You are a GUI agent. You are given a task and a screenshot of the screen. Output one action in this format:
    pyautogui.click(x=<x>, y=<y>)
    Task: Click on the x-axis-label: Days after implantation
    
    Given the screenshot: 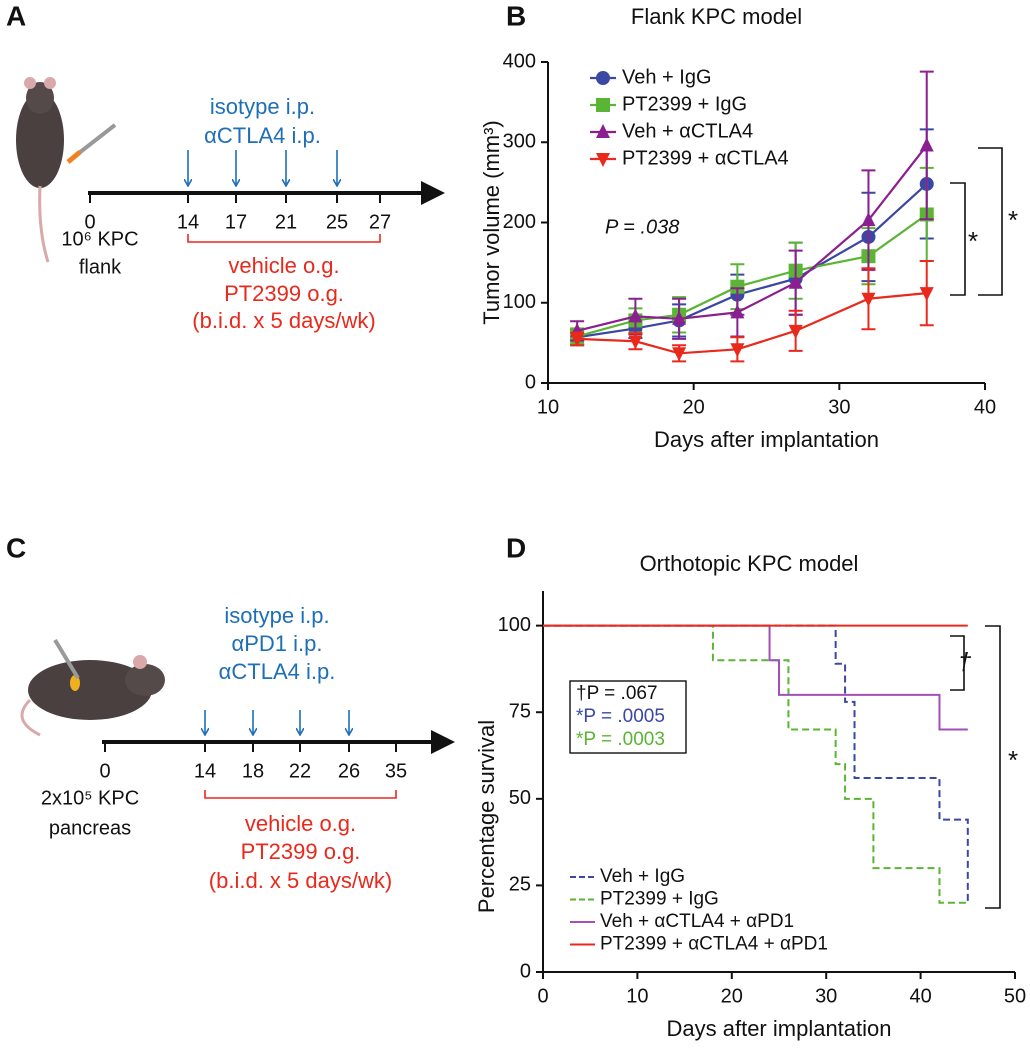 What is the action you would take?
    pyautogui.click(x=779, y=1028)
    